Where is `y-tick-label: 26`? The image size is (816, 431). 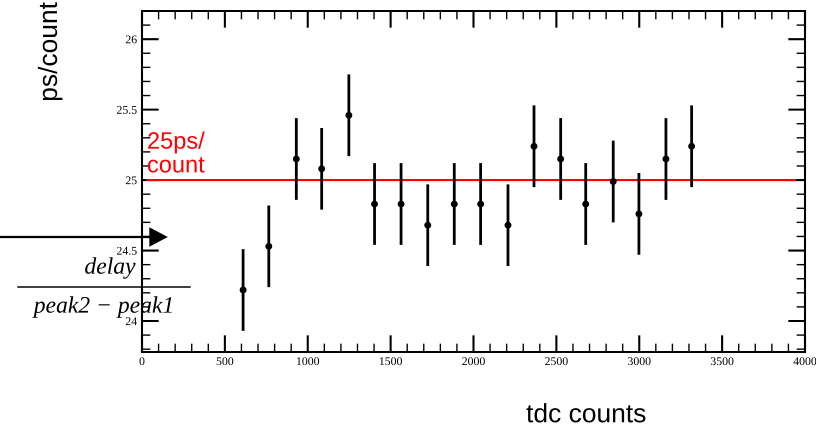 y-tick-label: 26 is located at coordinates (131, 39).